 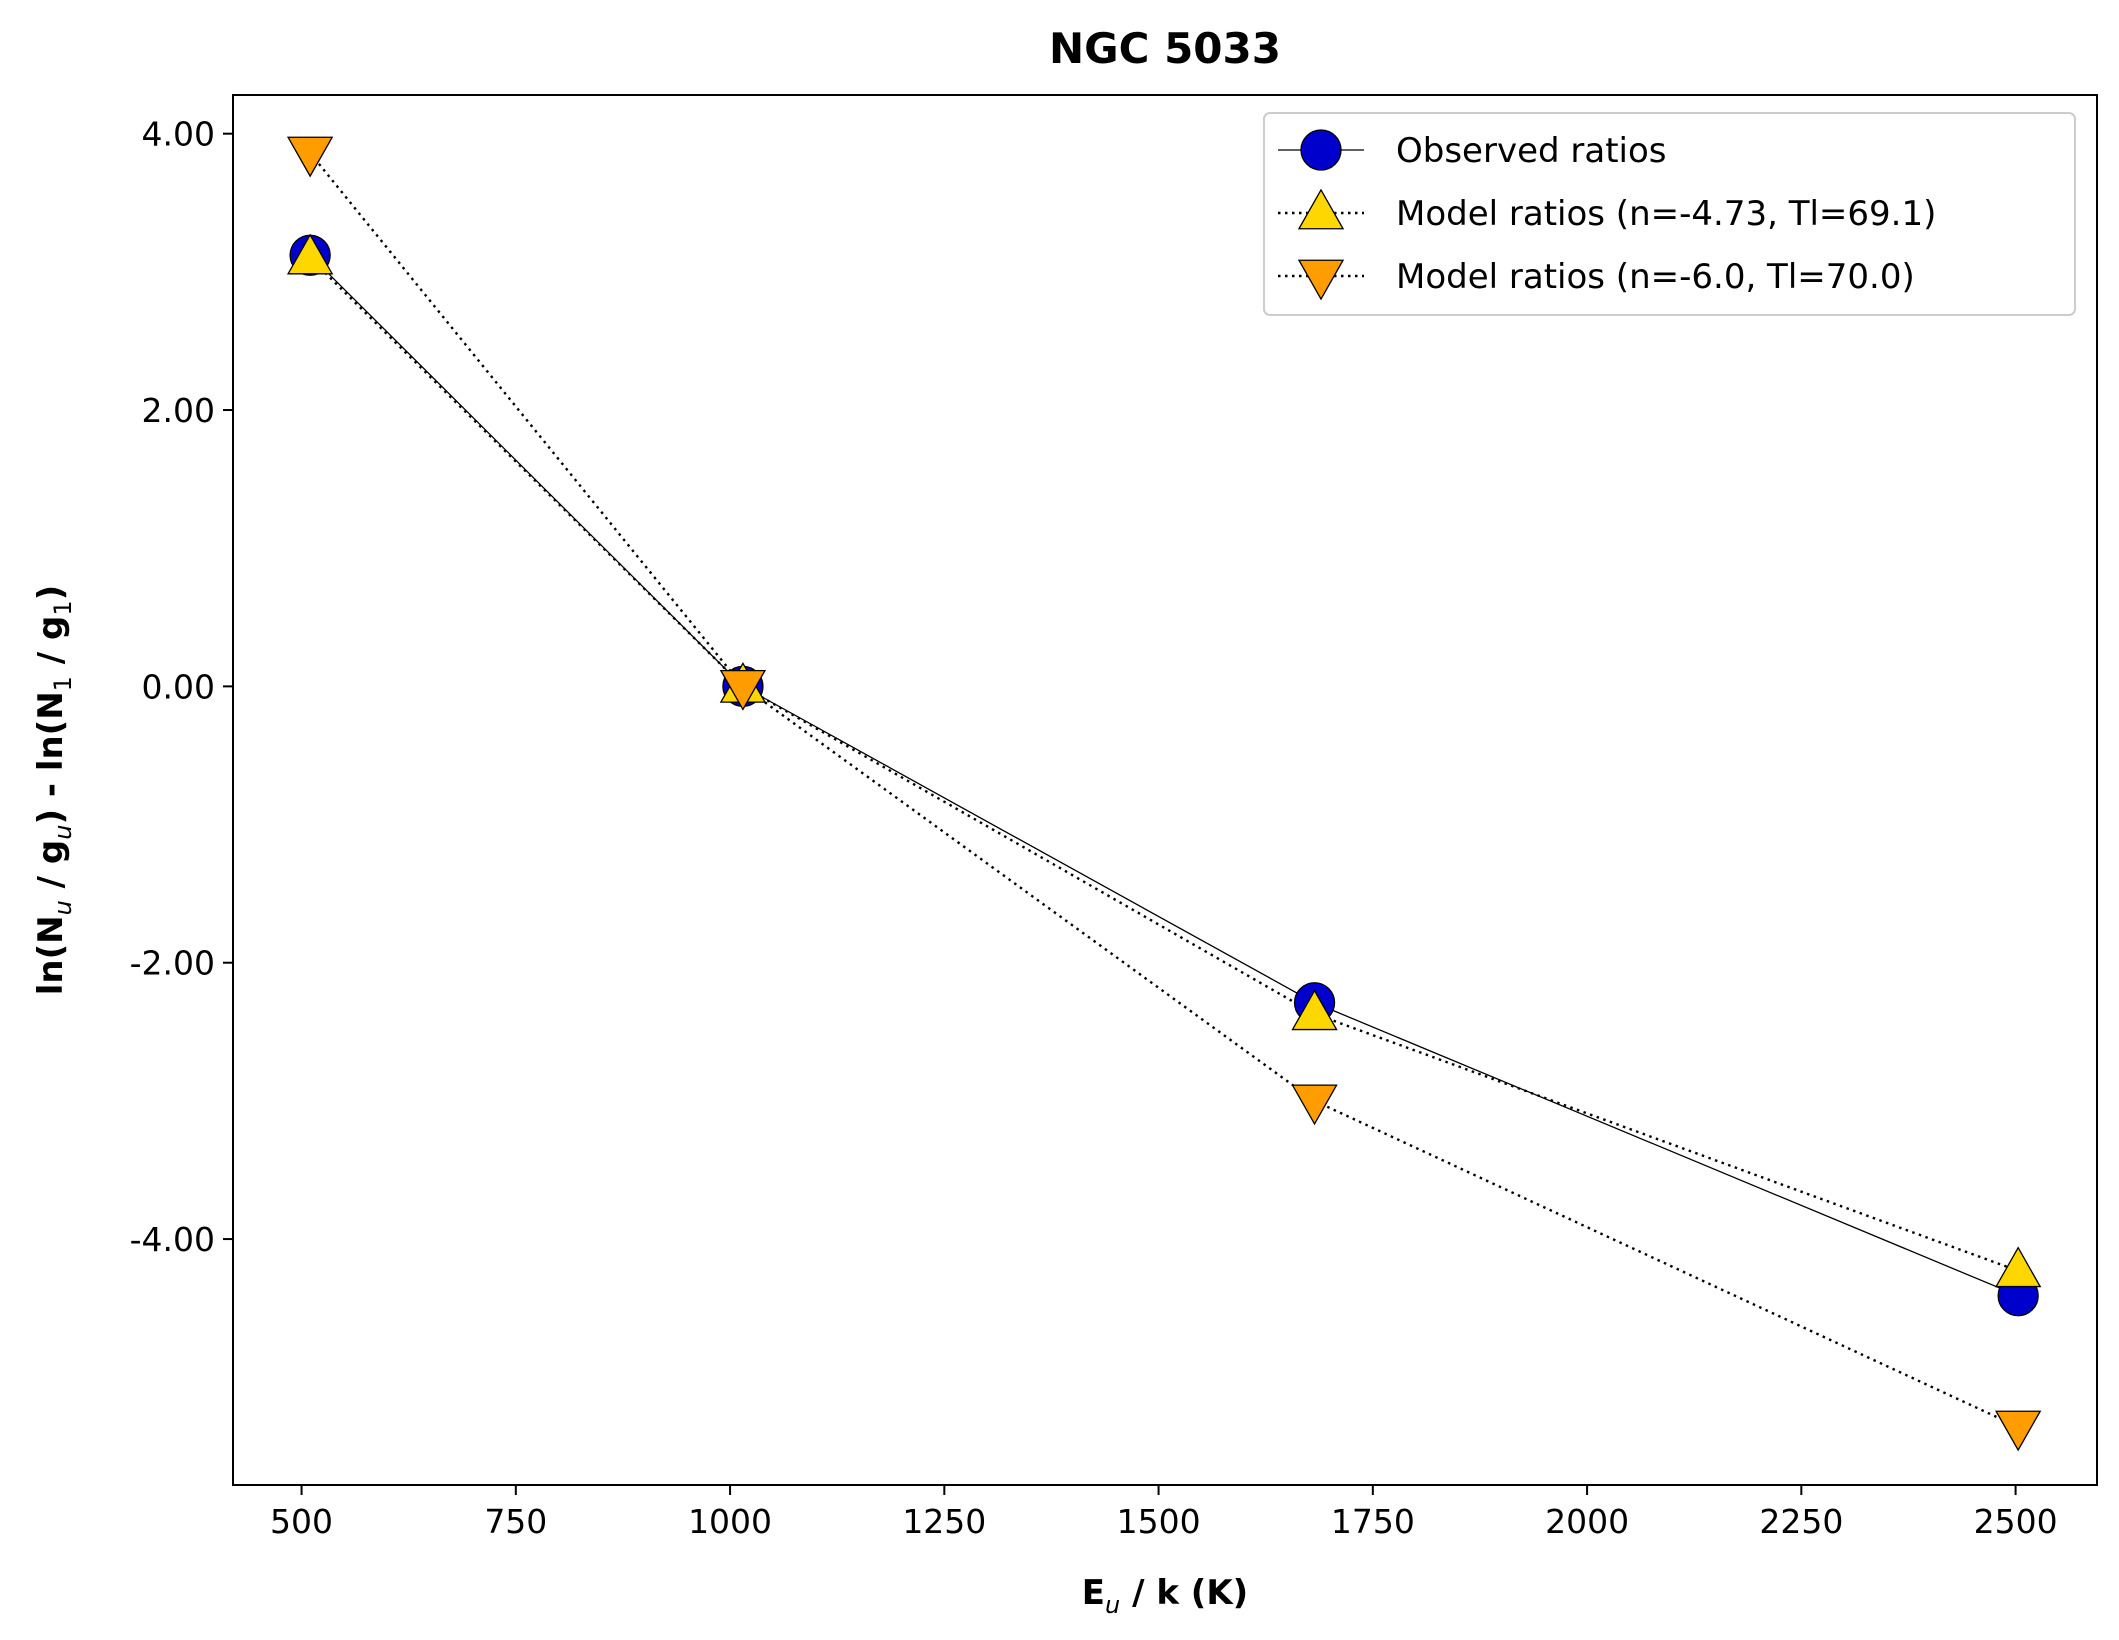 What do you see at coordinates (301, 1521) in the screenshot?
I see `x-tick-label: 500` at bounding box center [301, 1521].